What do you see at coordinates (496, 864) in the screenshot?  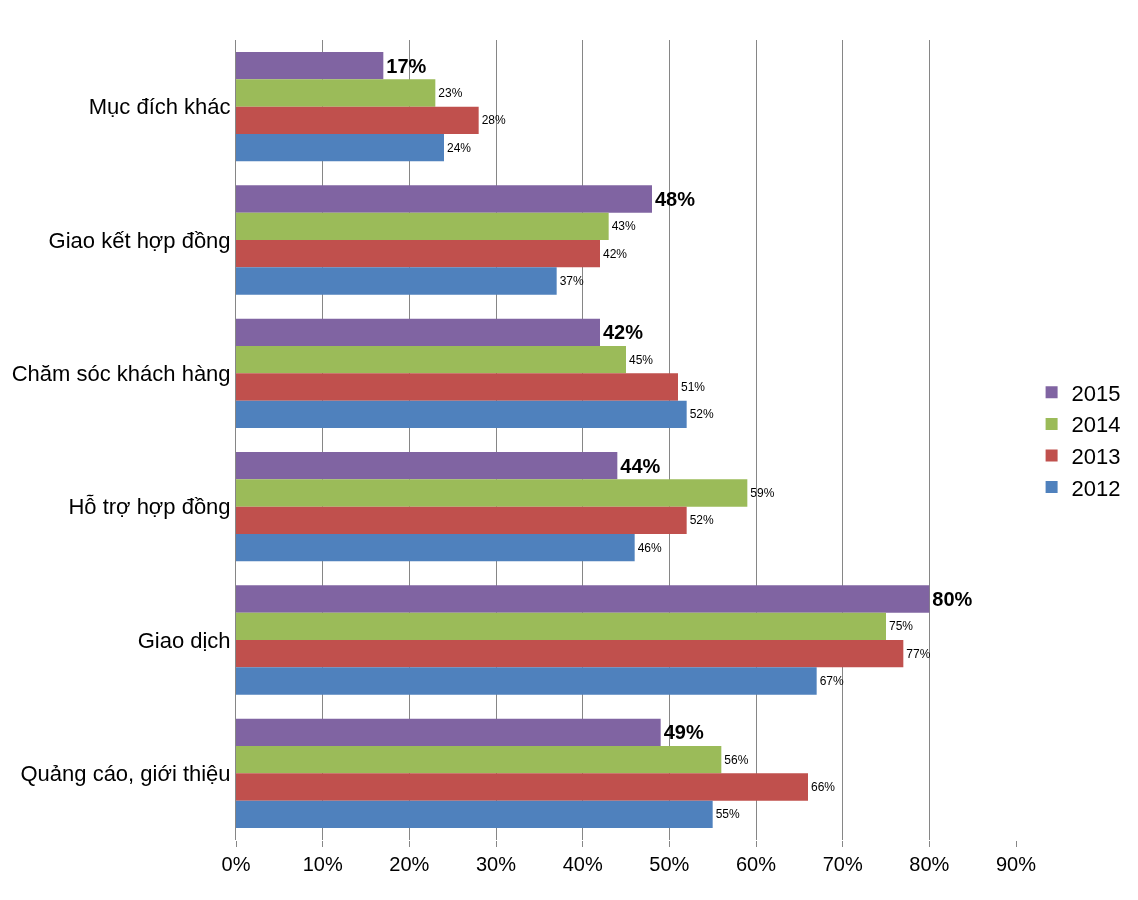 I see `x-tick-label: 30%` at bounding box center [496, 864].